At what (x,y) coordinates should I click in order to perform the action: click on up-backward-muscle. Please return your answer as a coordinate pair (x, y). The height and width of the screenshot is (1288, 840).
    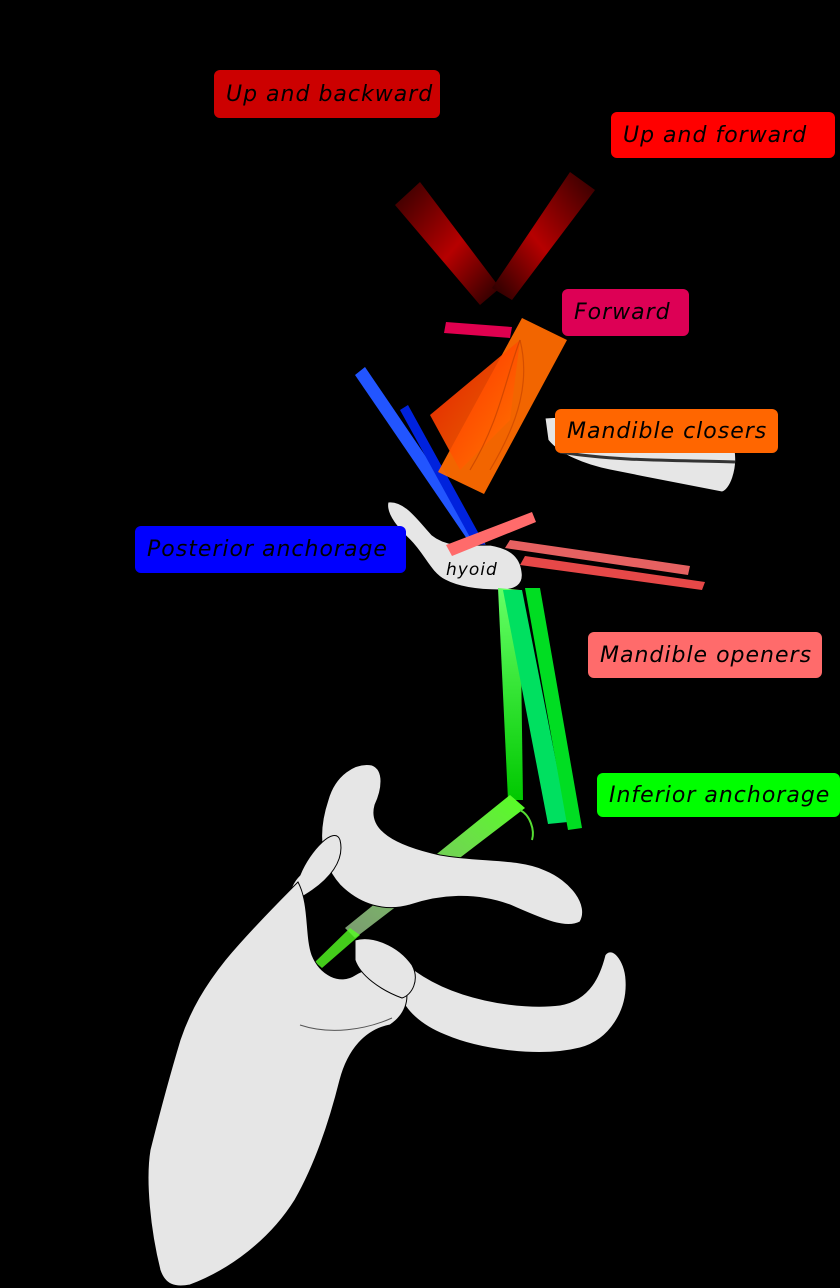
    Looking at the image, I should click on (447, 243).